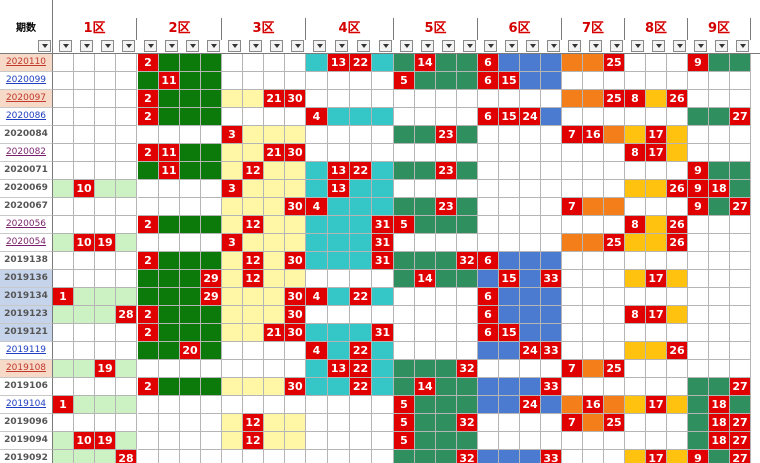 This screenshot has width=760, height=463. What do you see at coordinates (26, 243) in the screenshot?
I see `period-label: 2020054` at bounding box center [26, 243].